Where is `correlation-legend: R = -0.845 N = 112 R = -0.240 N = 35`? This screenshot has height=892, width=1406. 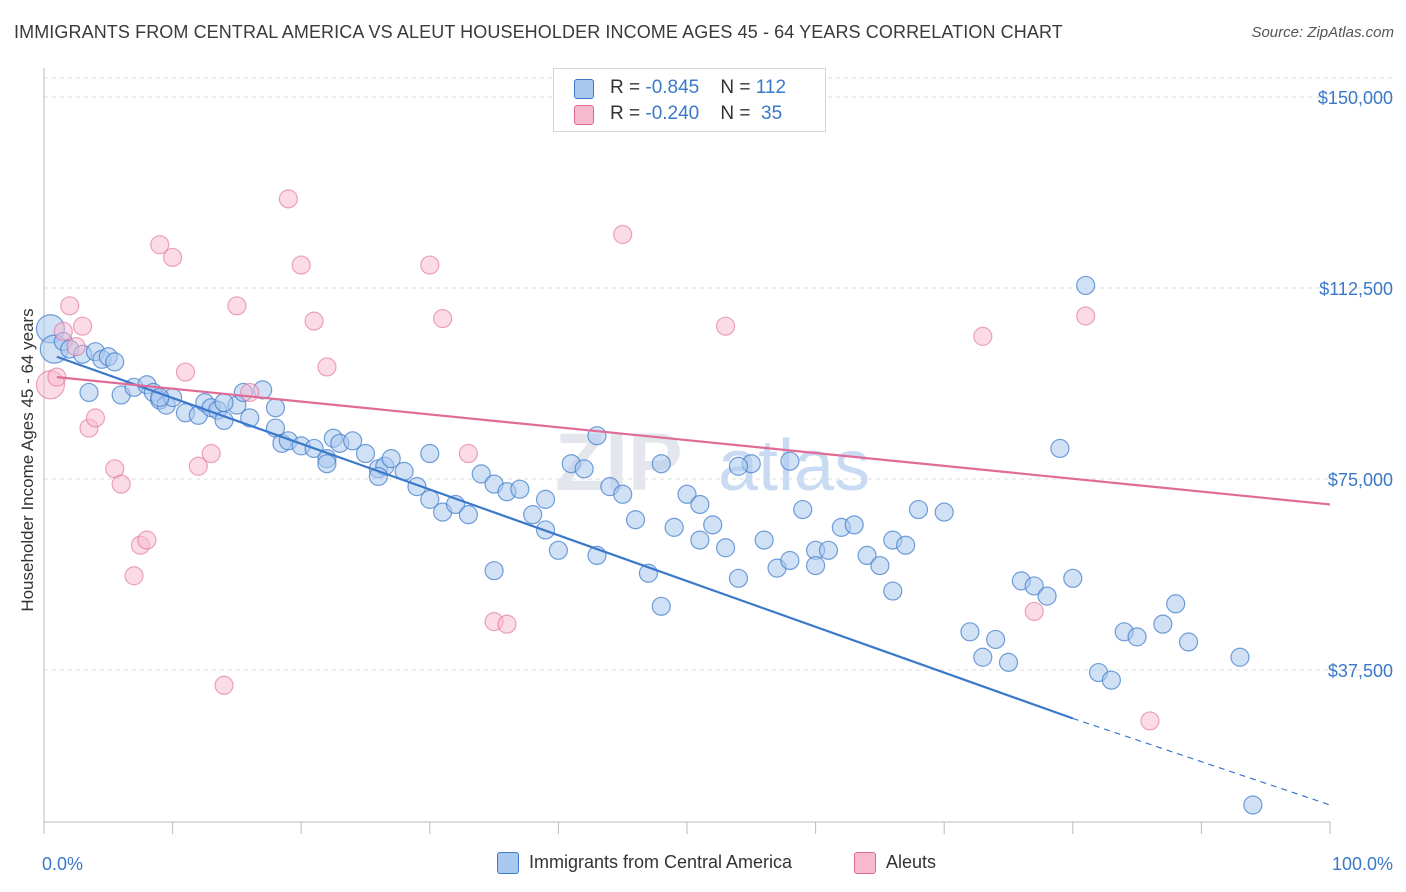 correlation-legend: R = -0.845 N = 112 R = -0.240 N = 35 is located at coordinates (689, 100).